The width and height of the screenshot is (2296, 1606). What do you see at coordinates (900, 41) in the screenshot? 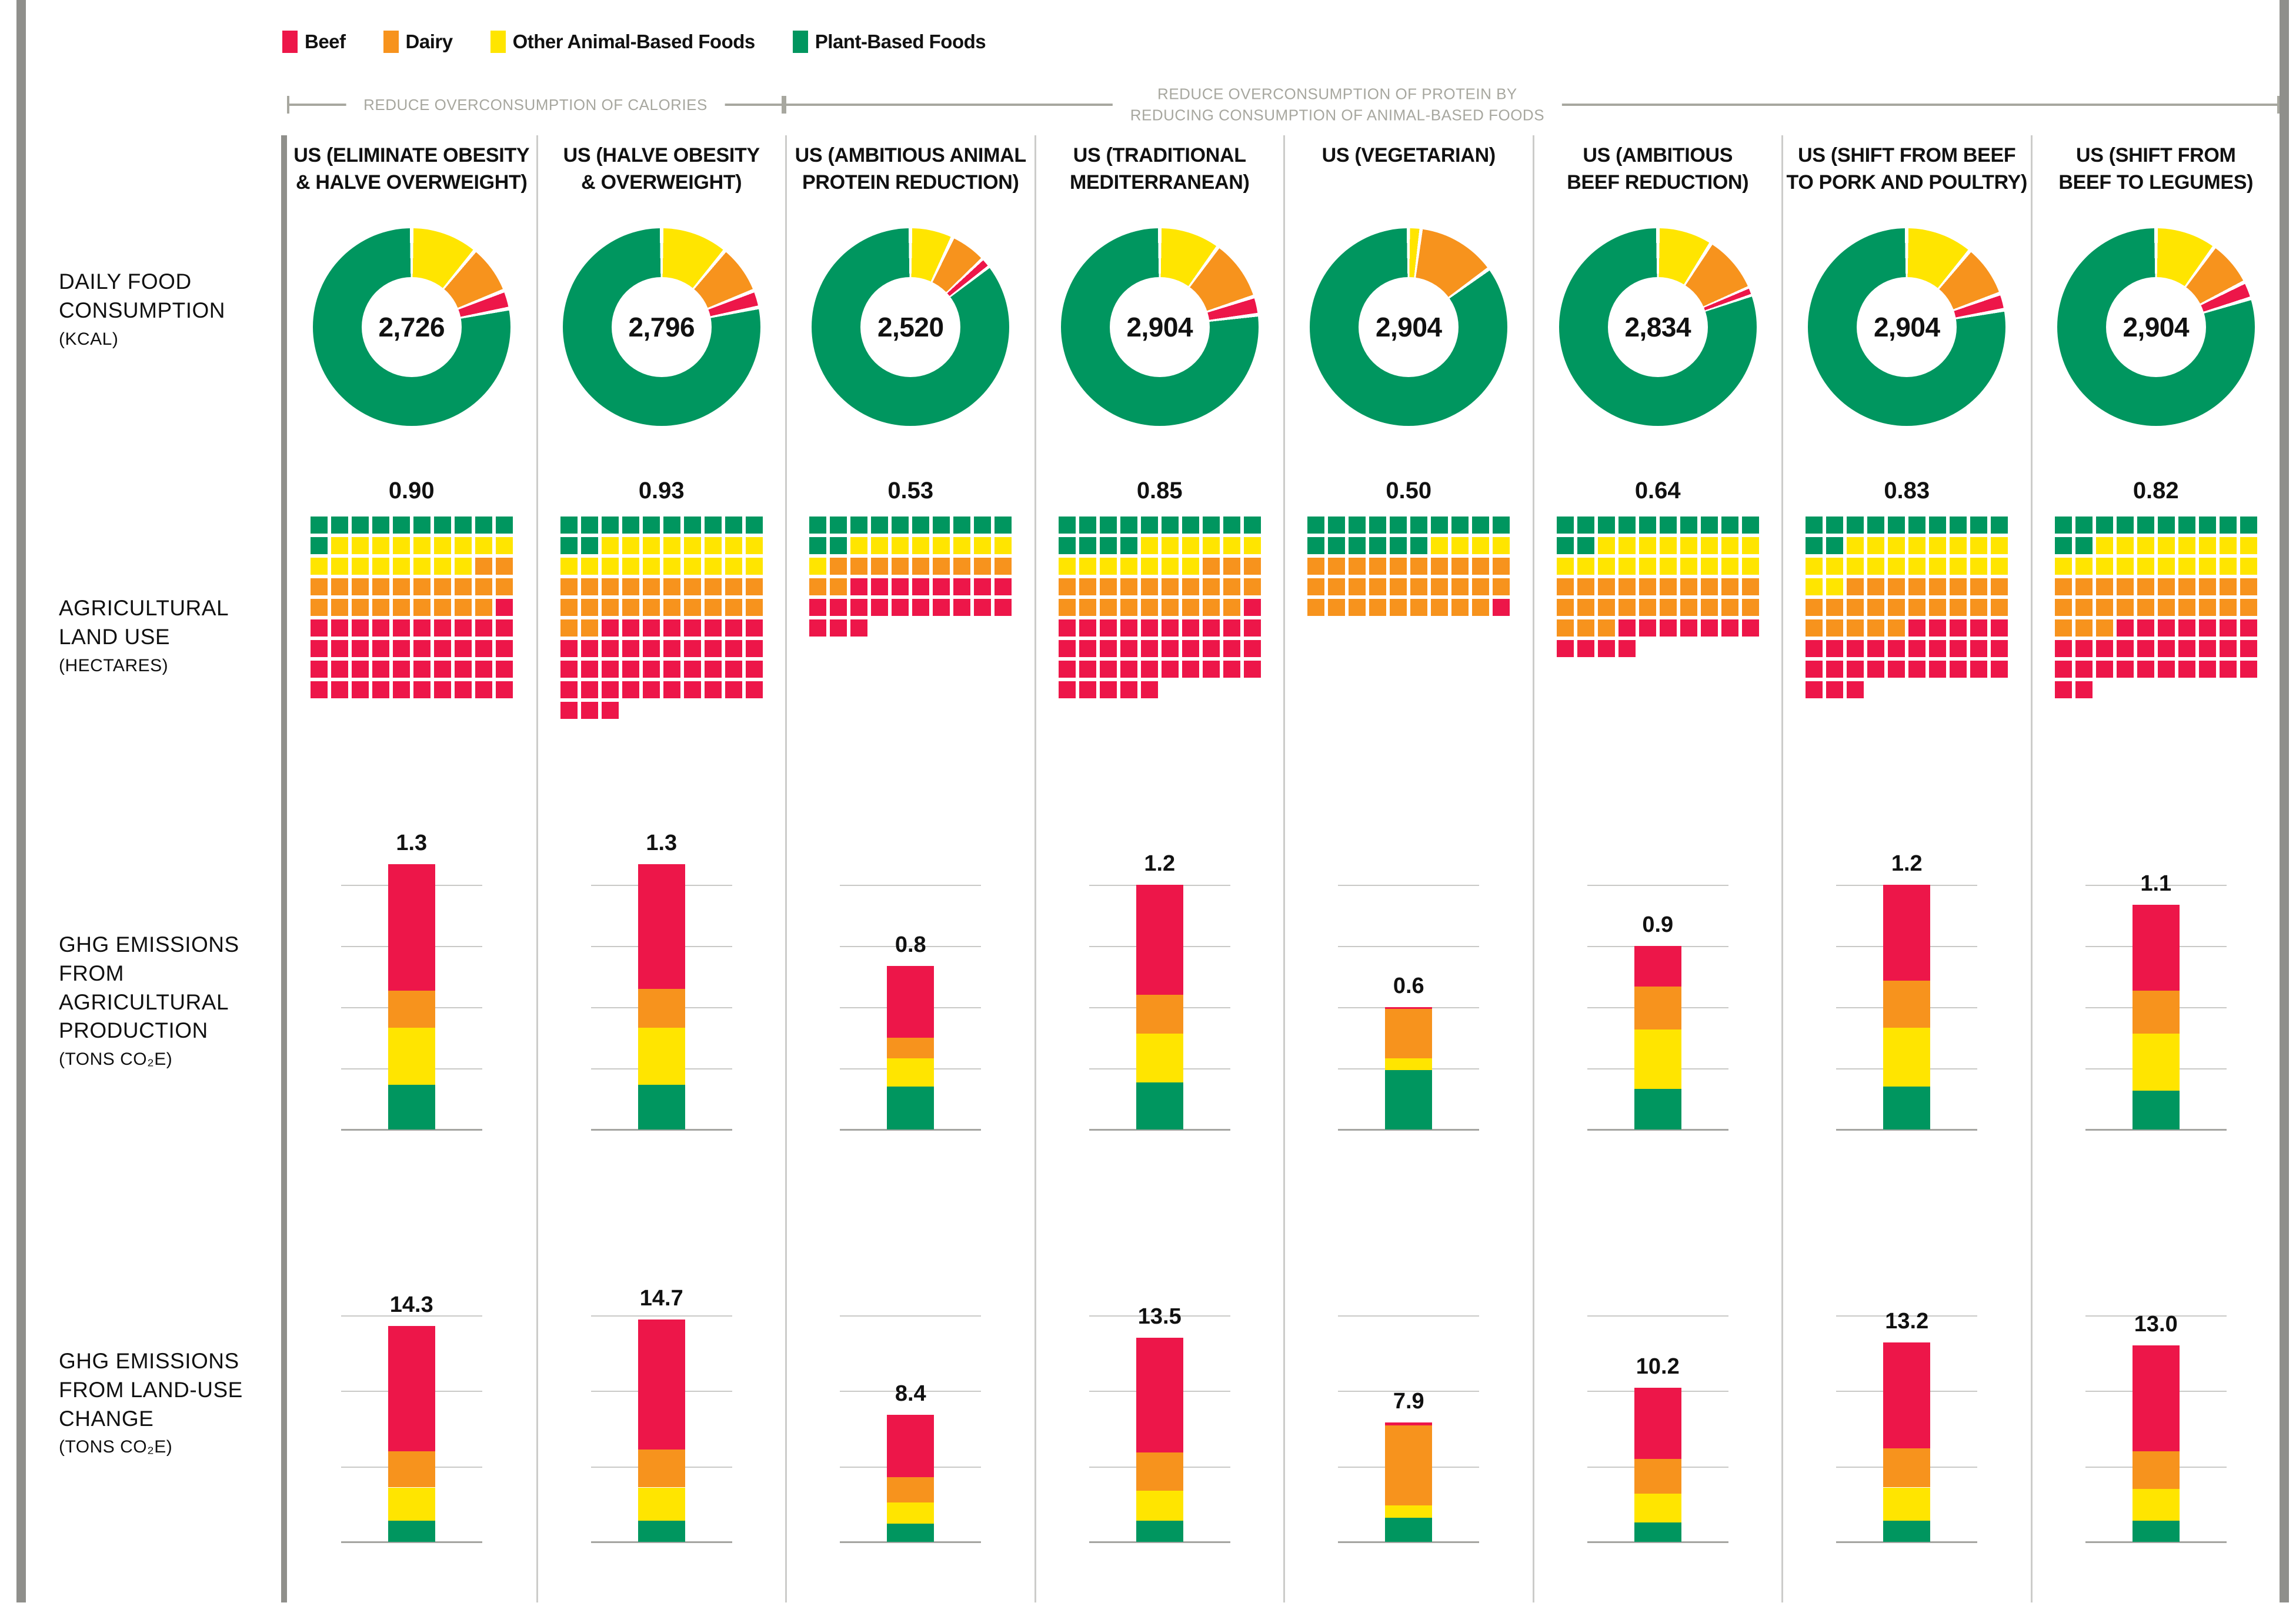
I see `legend-label: Plant-Based Foods` at bounding box center [900, 41].